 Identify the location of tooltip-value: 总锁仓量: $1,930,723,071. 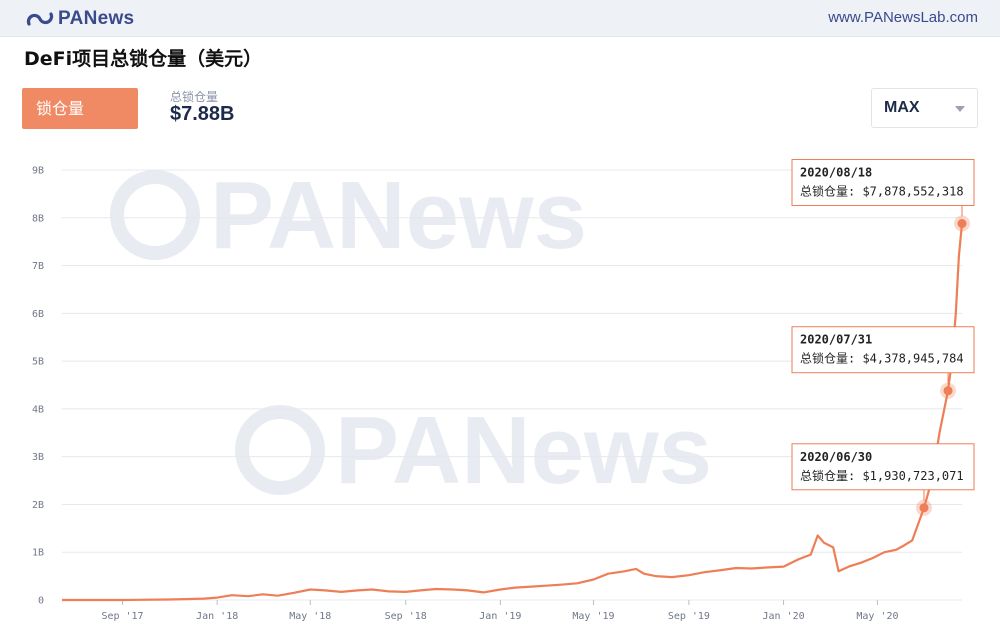
(882, 475).